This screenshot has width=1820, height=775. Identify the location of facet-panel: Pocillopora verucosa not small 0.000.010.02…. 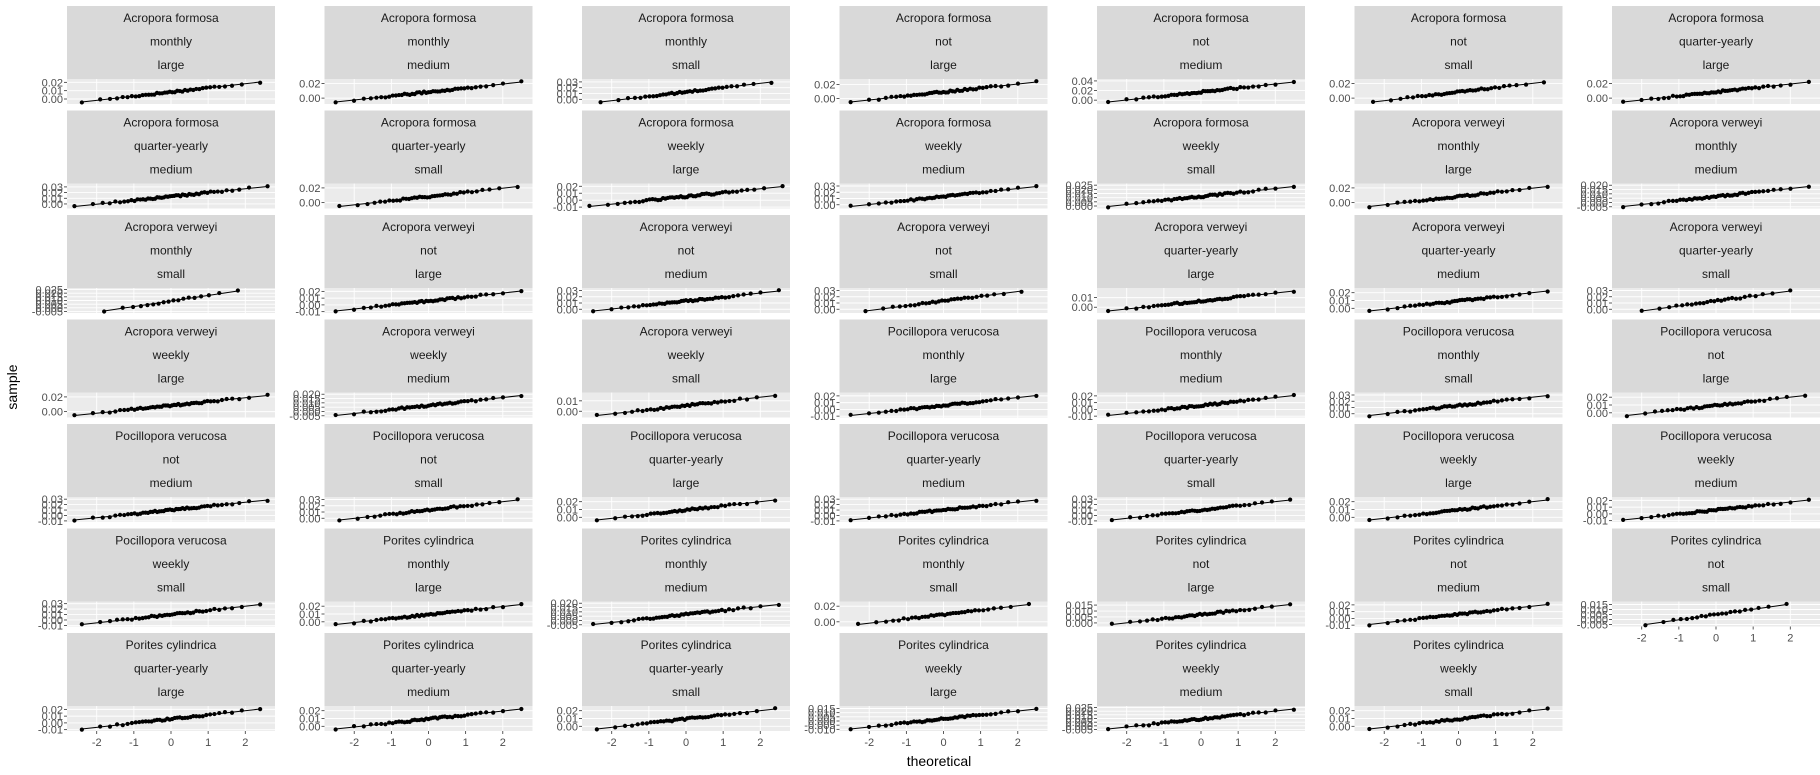
(416, 474).